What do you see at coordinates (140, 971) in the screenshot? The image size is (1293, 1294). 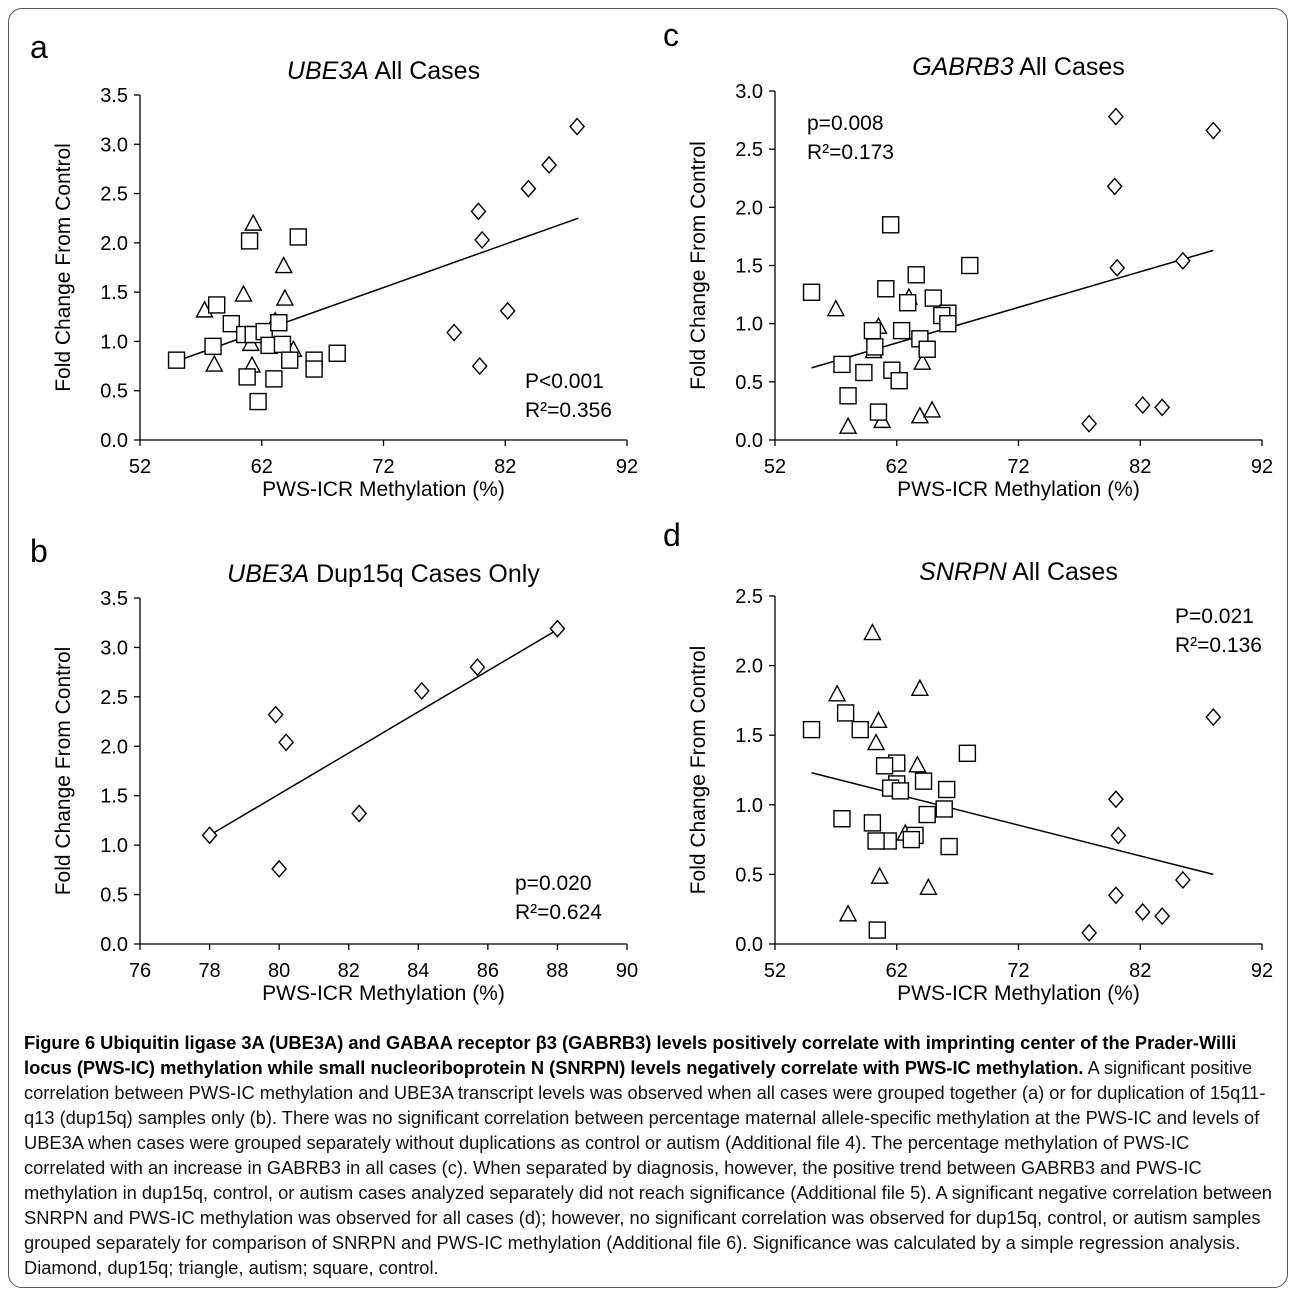 I see `x-tick-label: 76` at bounding box center [140, 971].